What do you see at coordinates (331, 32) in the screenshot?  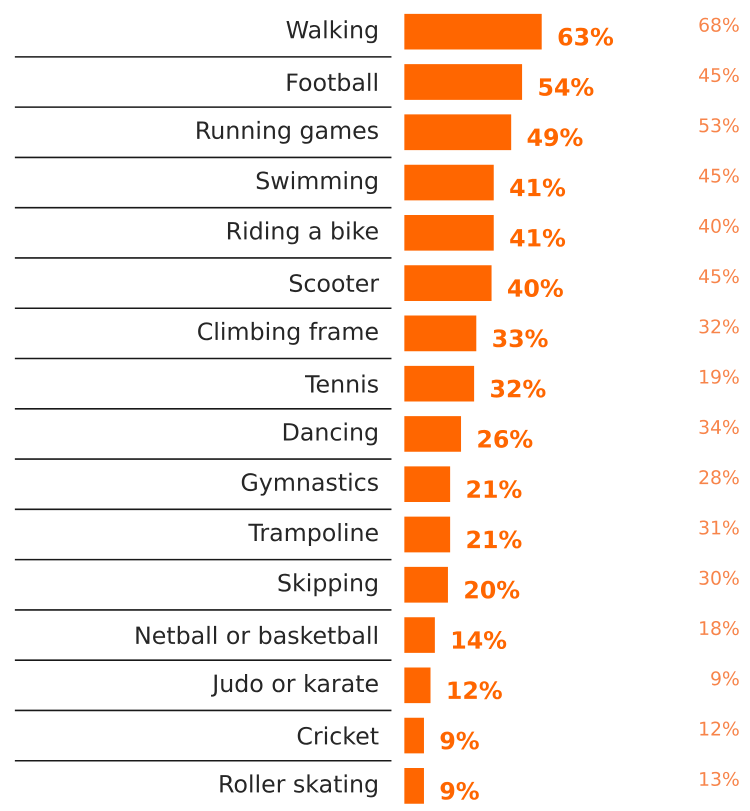 I see `y-tick-label: Walking` at bounding box center [331, 32].